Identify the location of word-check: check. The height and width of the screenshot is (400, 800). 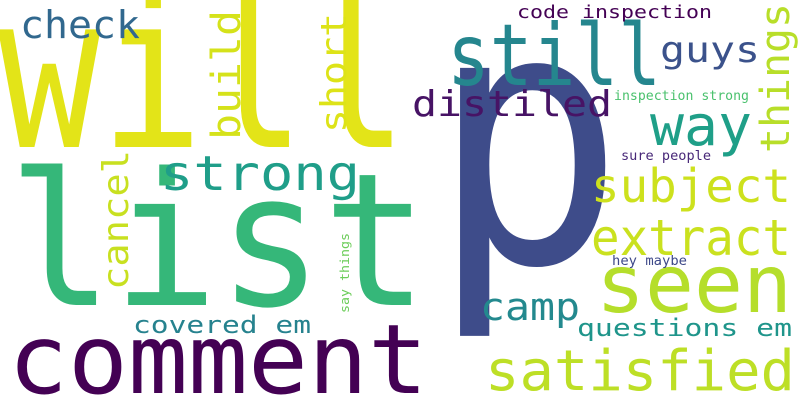
(80, 25).